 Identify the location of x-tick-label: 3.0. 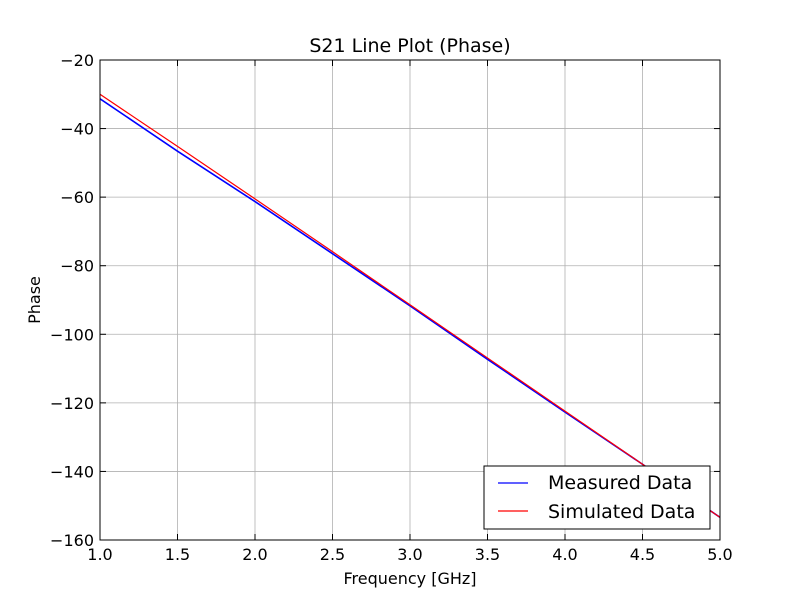
(409, 554).